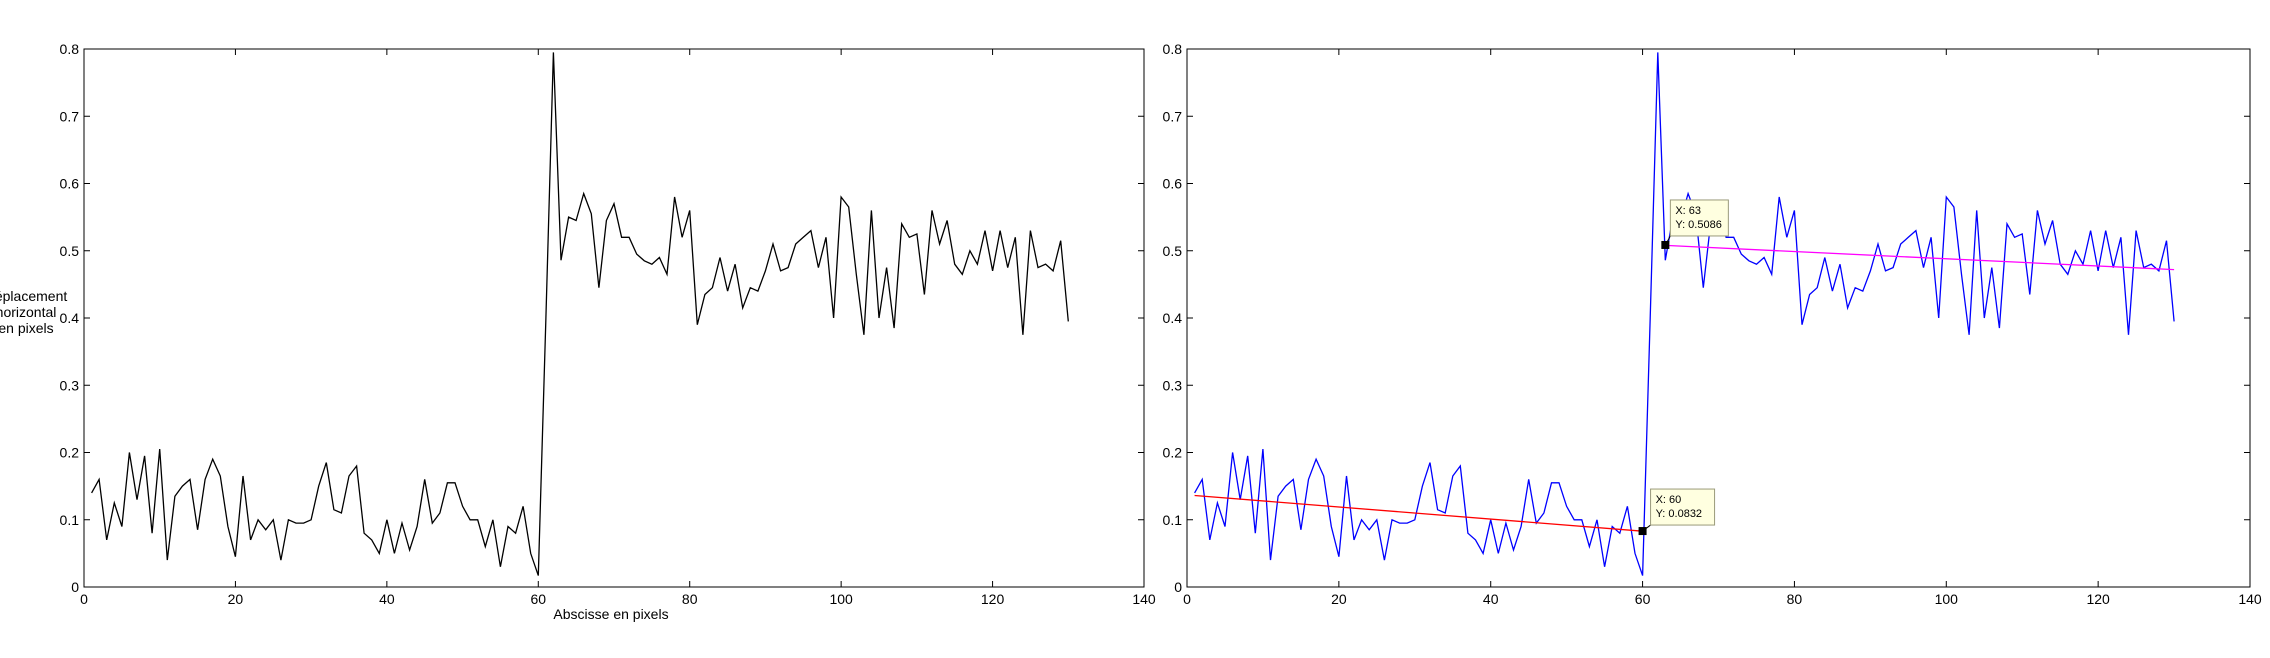 Image resolution: width=2270 pixels, height=658 pixels. What do you see at coordinates (610, 614) in the screenshot?
I see `x-axis-label: Abscisse en pixels` at bounding box center [610, 614].